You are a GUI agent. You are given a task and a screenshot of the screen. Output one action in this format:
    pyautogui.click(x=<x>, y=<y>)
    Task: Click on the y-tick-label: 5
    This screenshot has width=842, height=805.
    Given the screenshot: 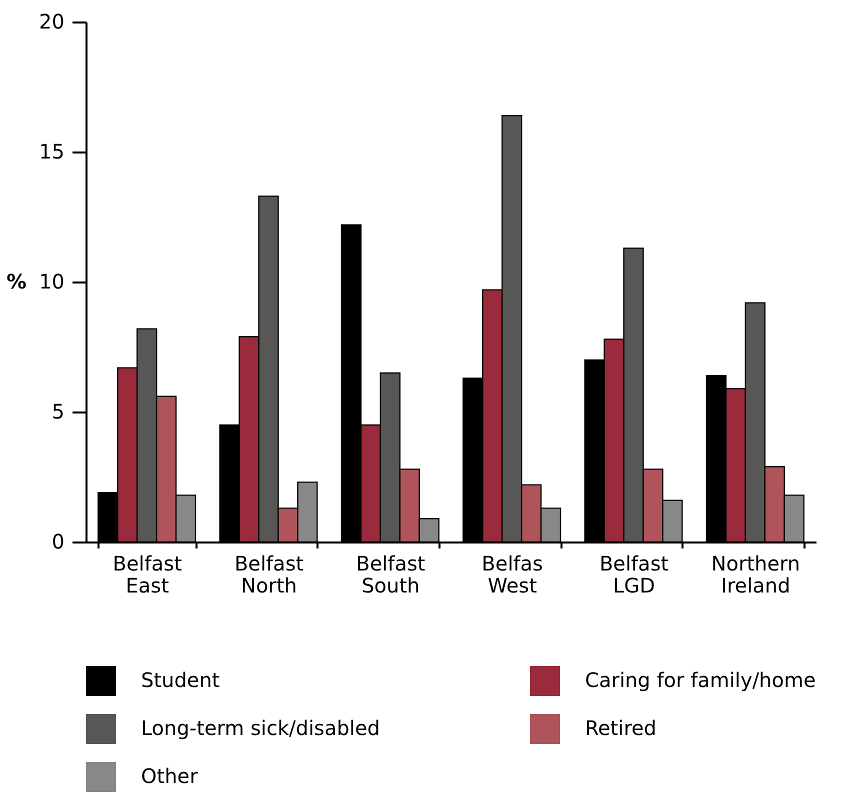 What is the action you would take?
    pyautogui.click(x=58, y=412)
    